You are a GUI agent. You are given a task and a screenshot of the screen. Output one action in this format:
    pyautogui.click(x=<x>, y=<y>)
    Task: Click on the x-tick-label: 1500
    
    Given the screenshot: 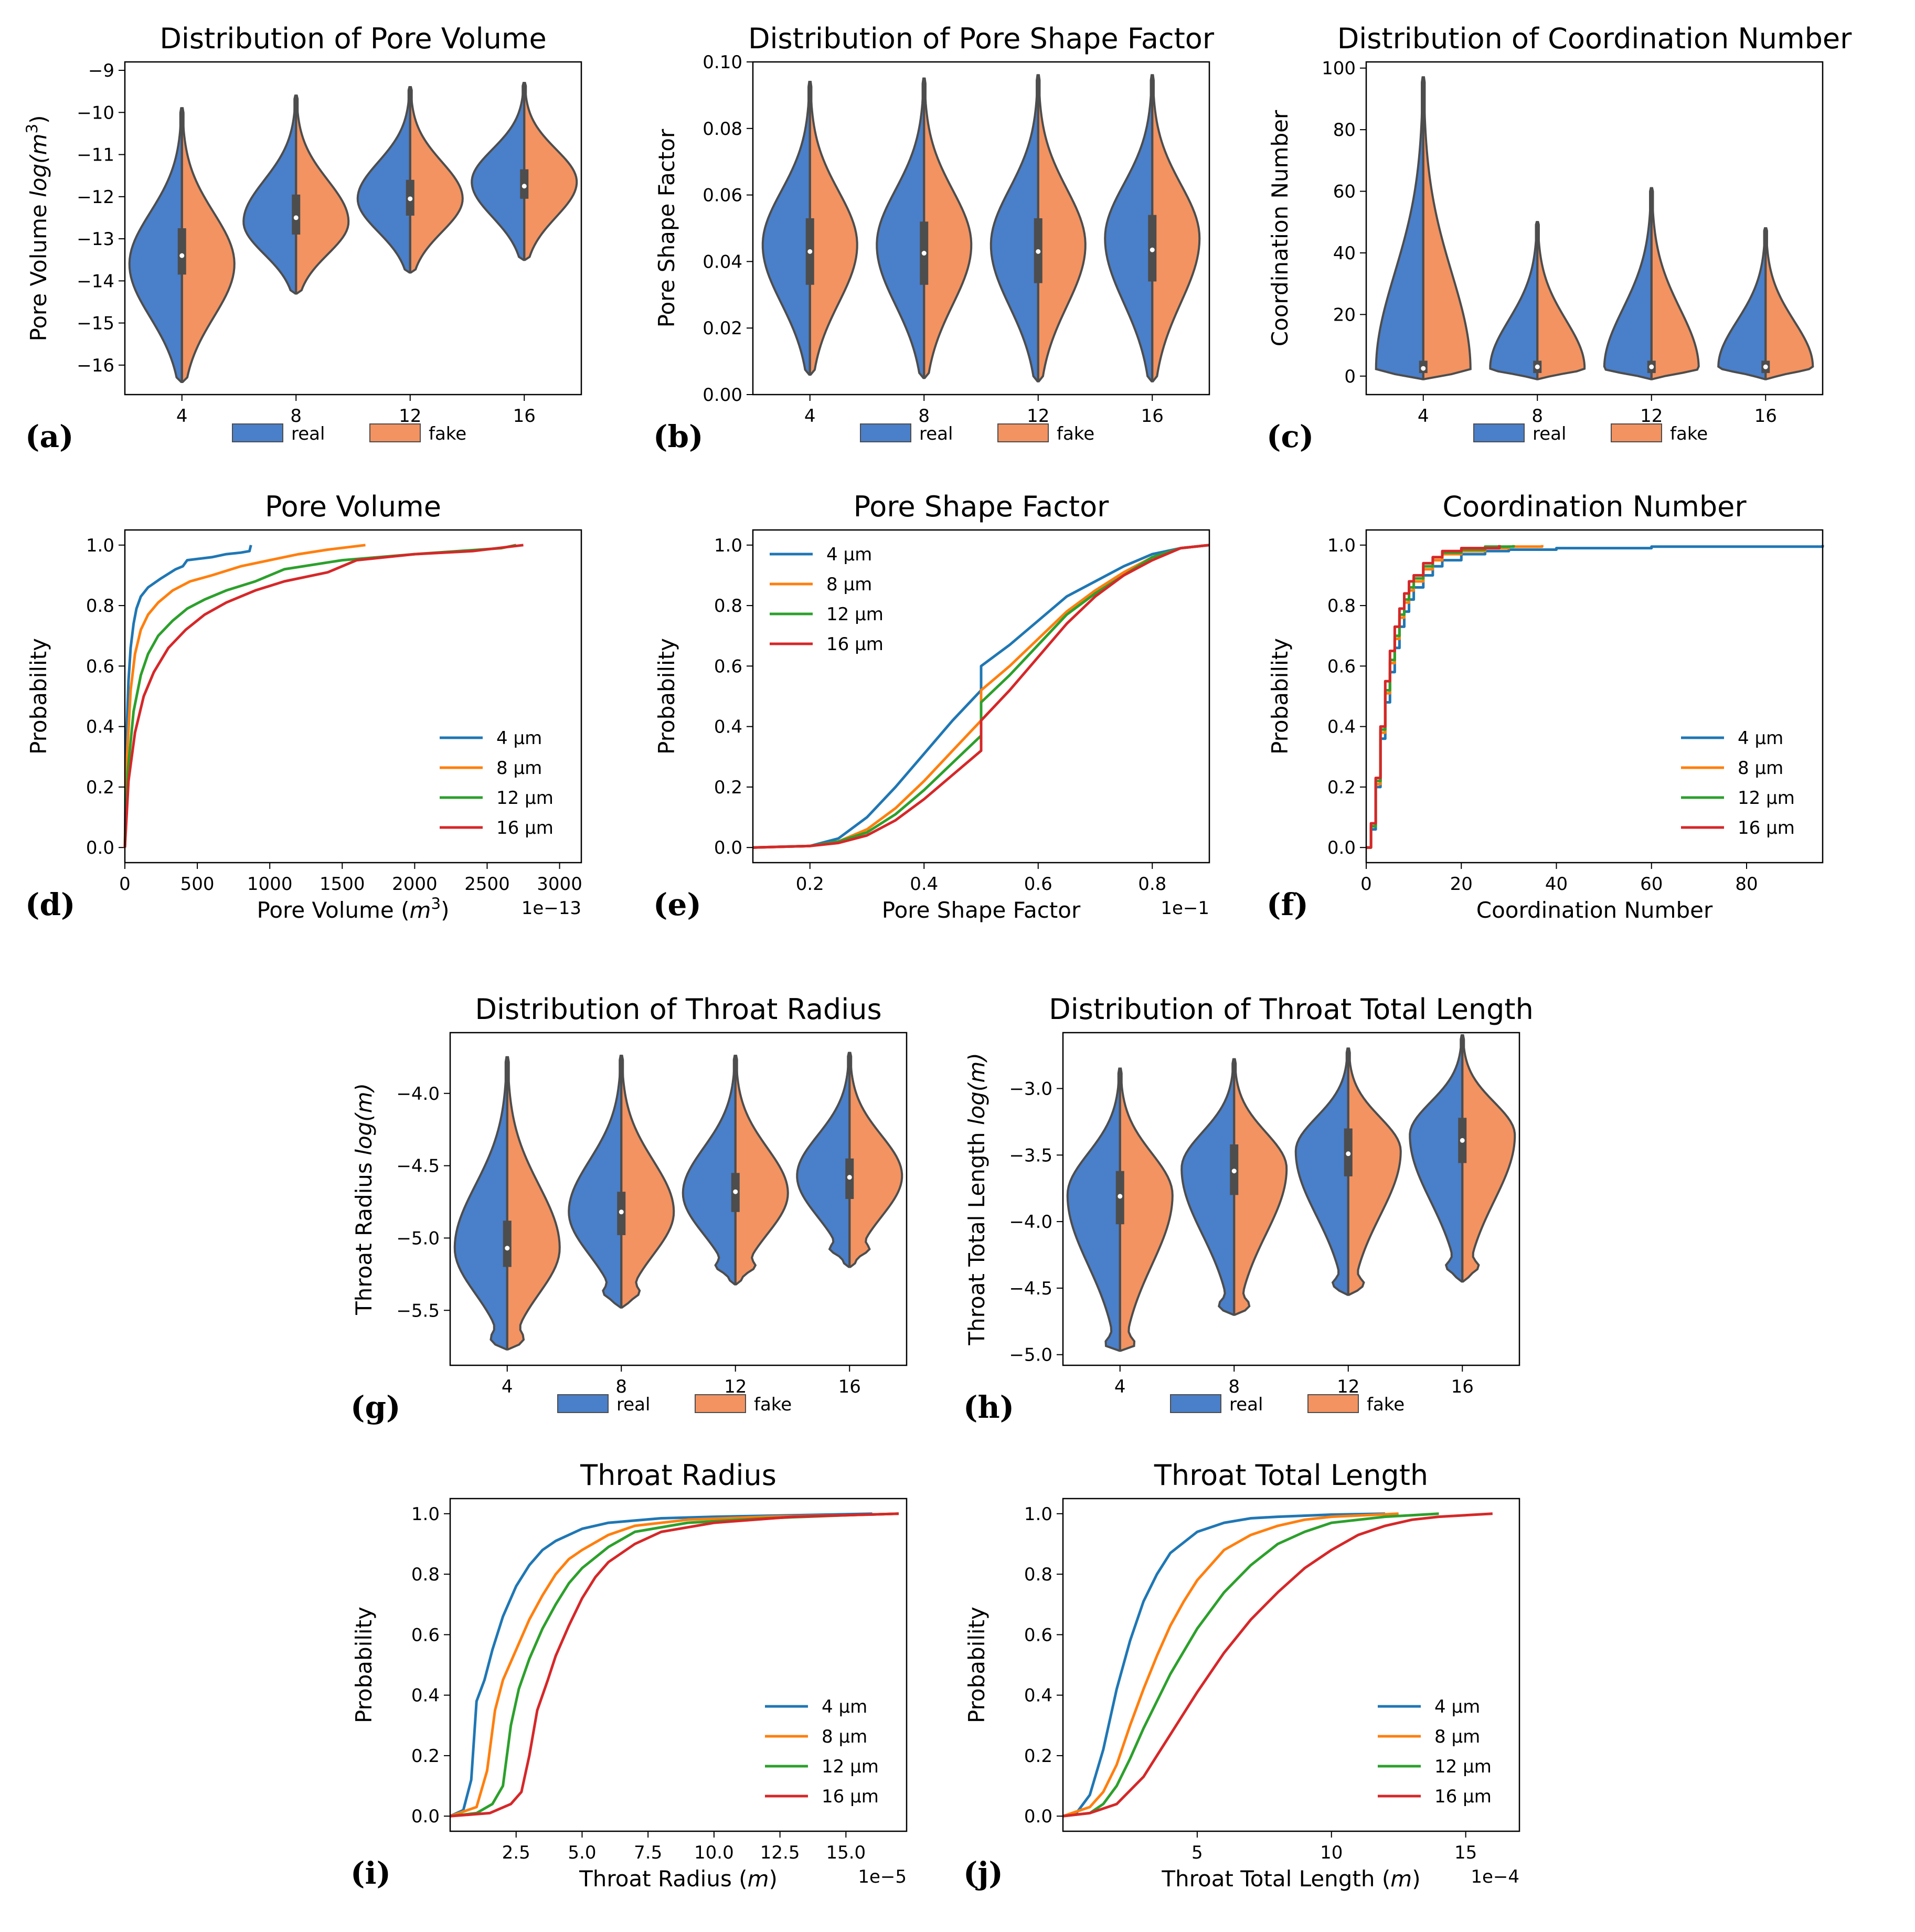 What is the action you would take?
    pyautogui.click(x=342, y=884)
    